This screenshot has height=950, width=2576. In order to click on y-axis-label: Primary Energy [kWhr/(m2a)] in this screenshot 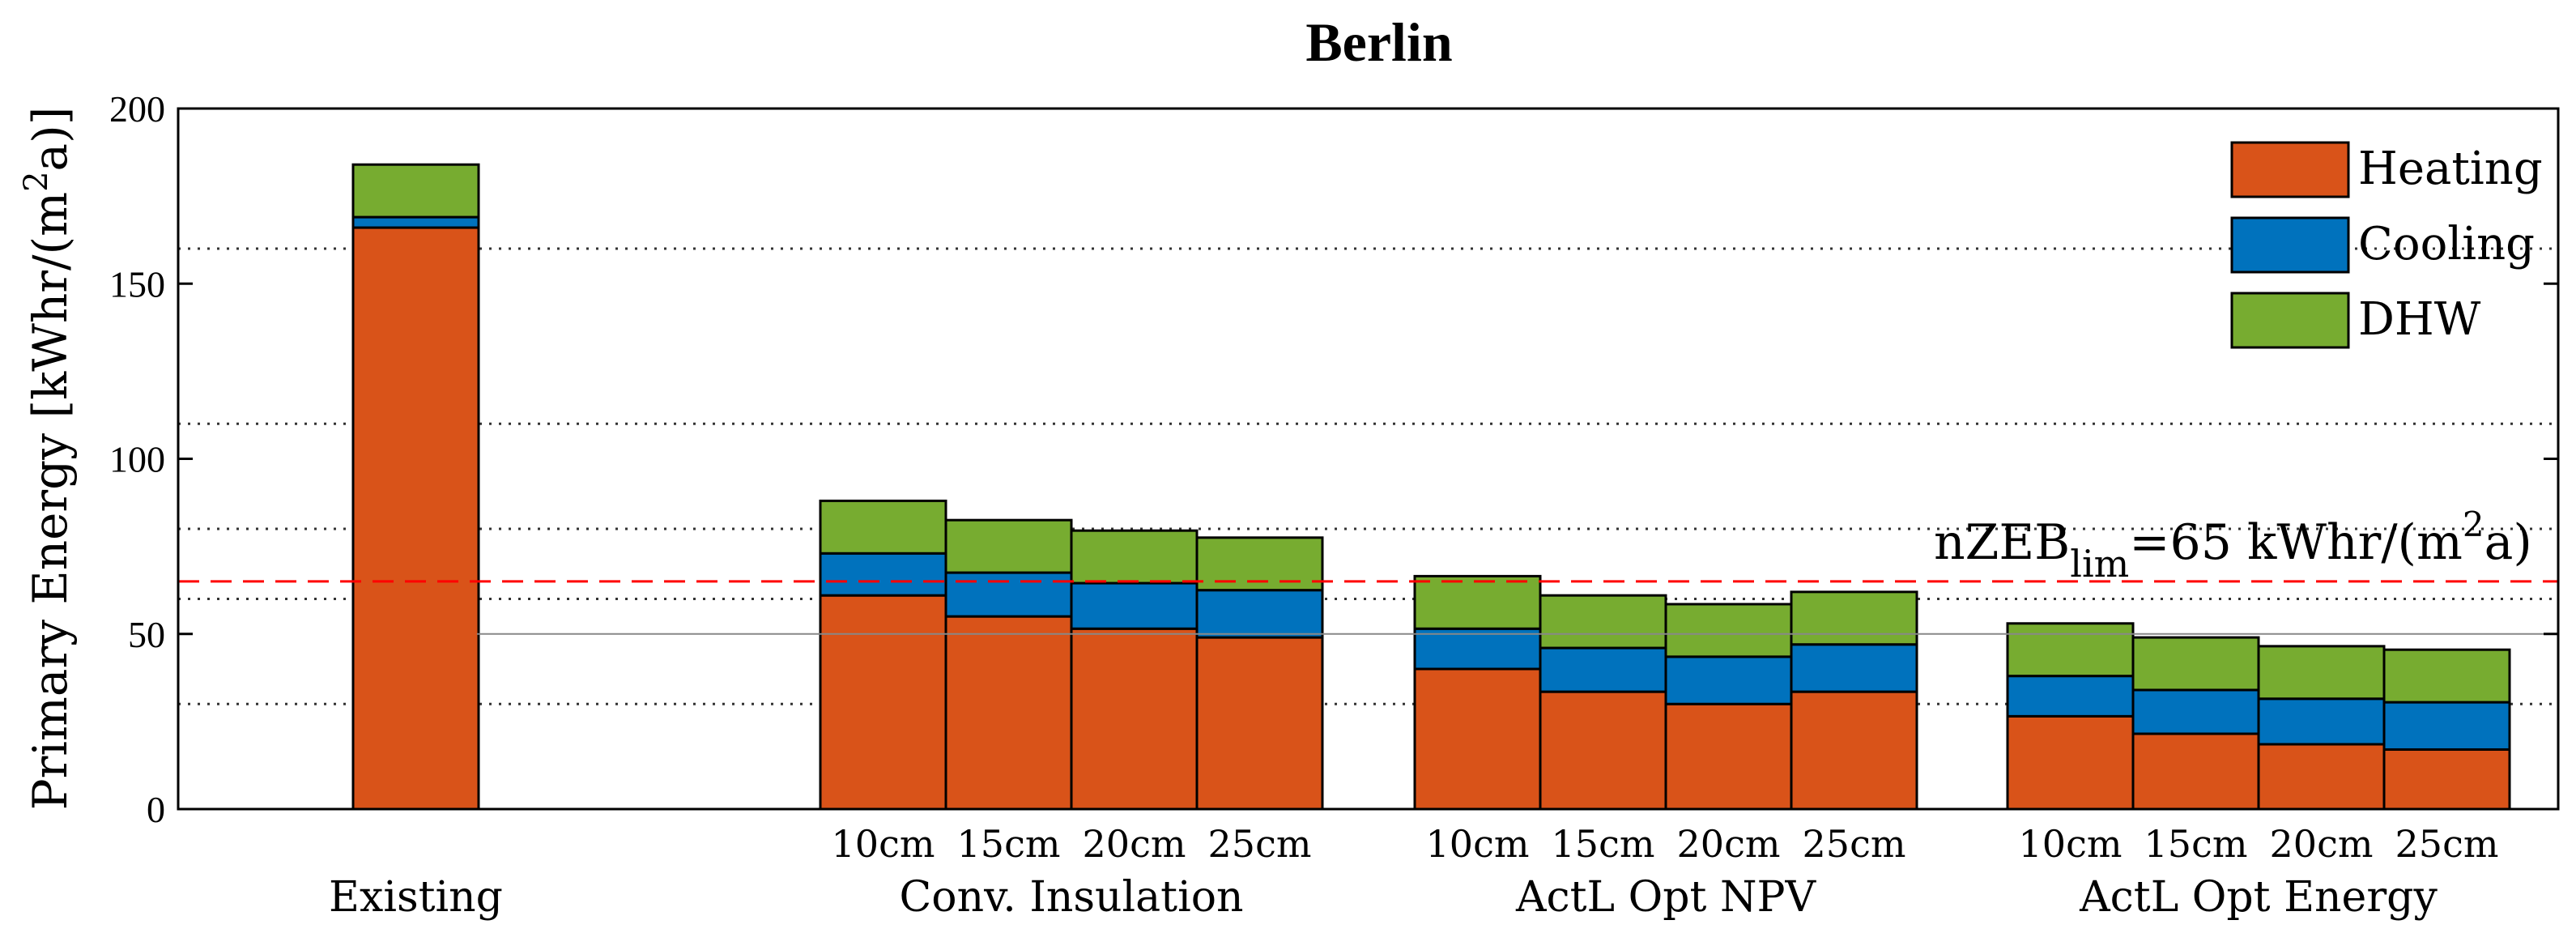, I will do `click(48, 459)`.